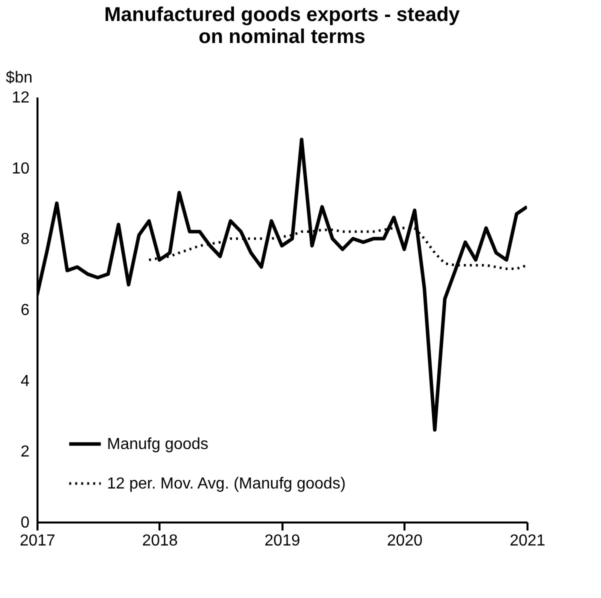 This screenshot has height=598, width=601. What do you see at coordinates (38, 541) in the screenshot?
I see `x-tick-label: 2017` at bounding box center [38, 541].